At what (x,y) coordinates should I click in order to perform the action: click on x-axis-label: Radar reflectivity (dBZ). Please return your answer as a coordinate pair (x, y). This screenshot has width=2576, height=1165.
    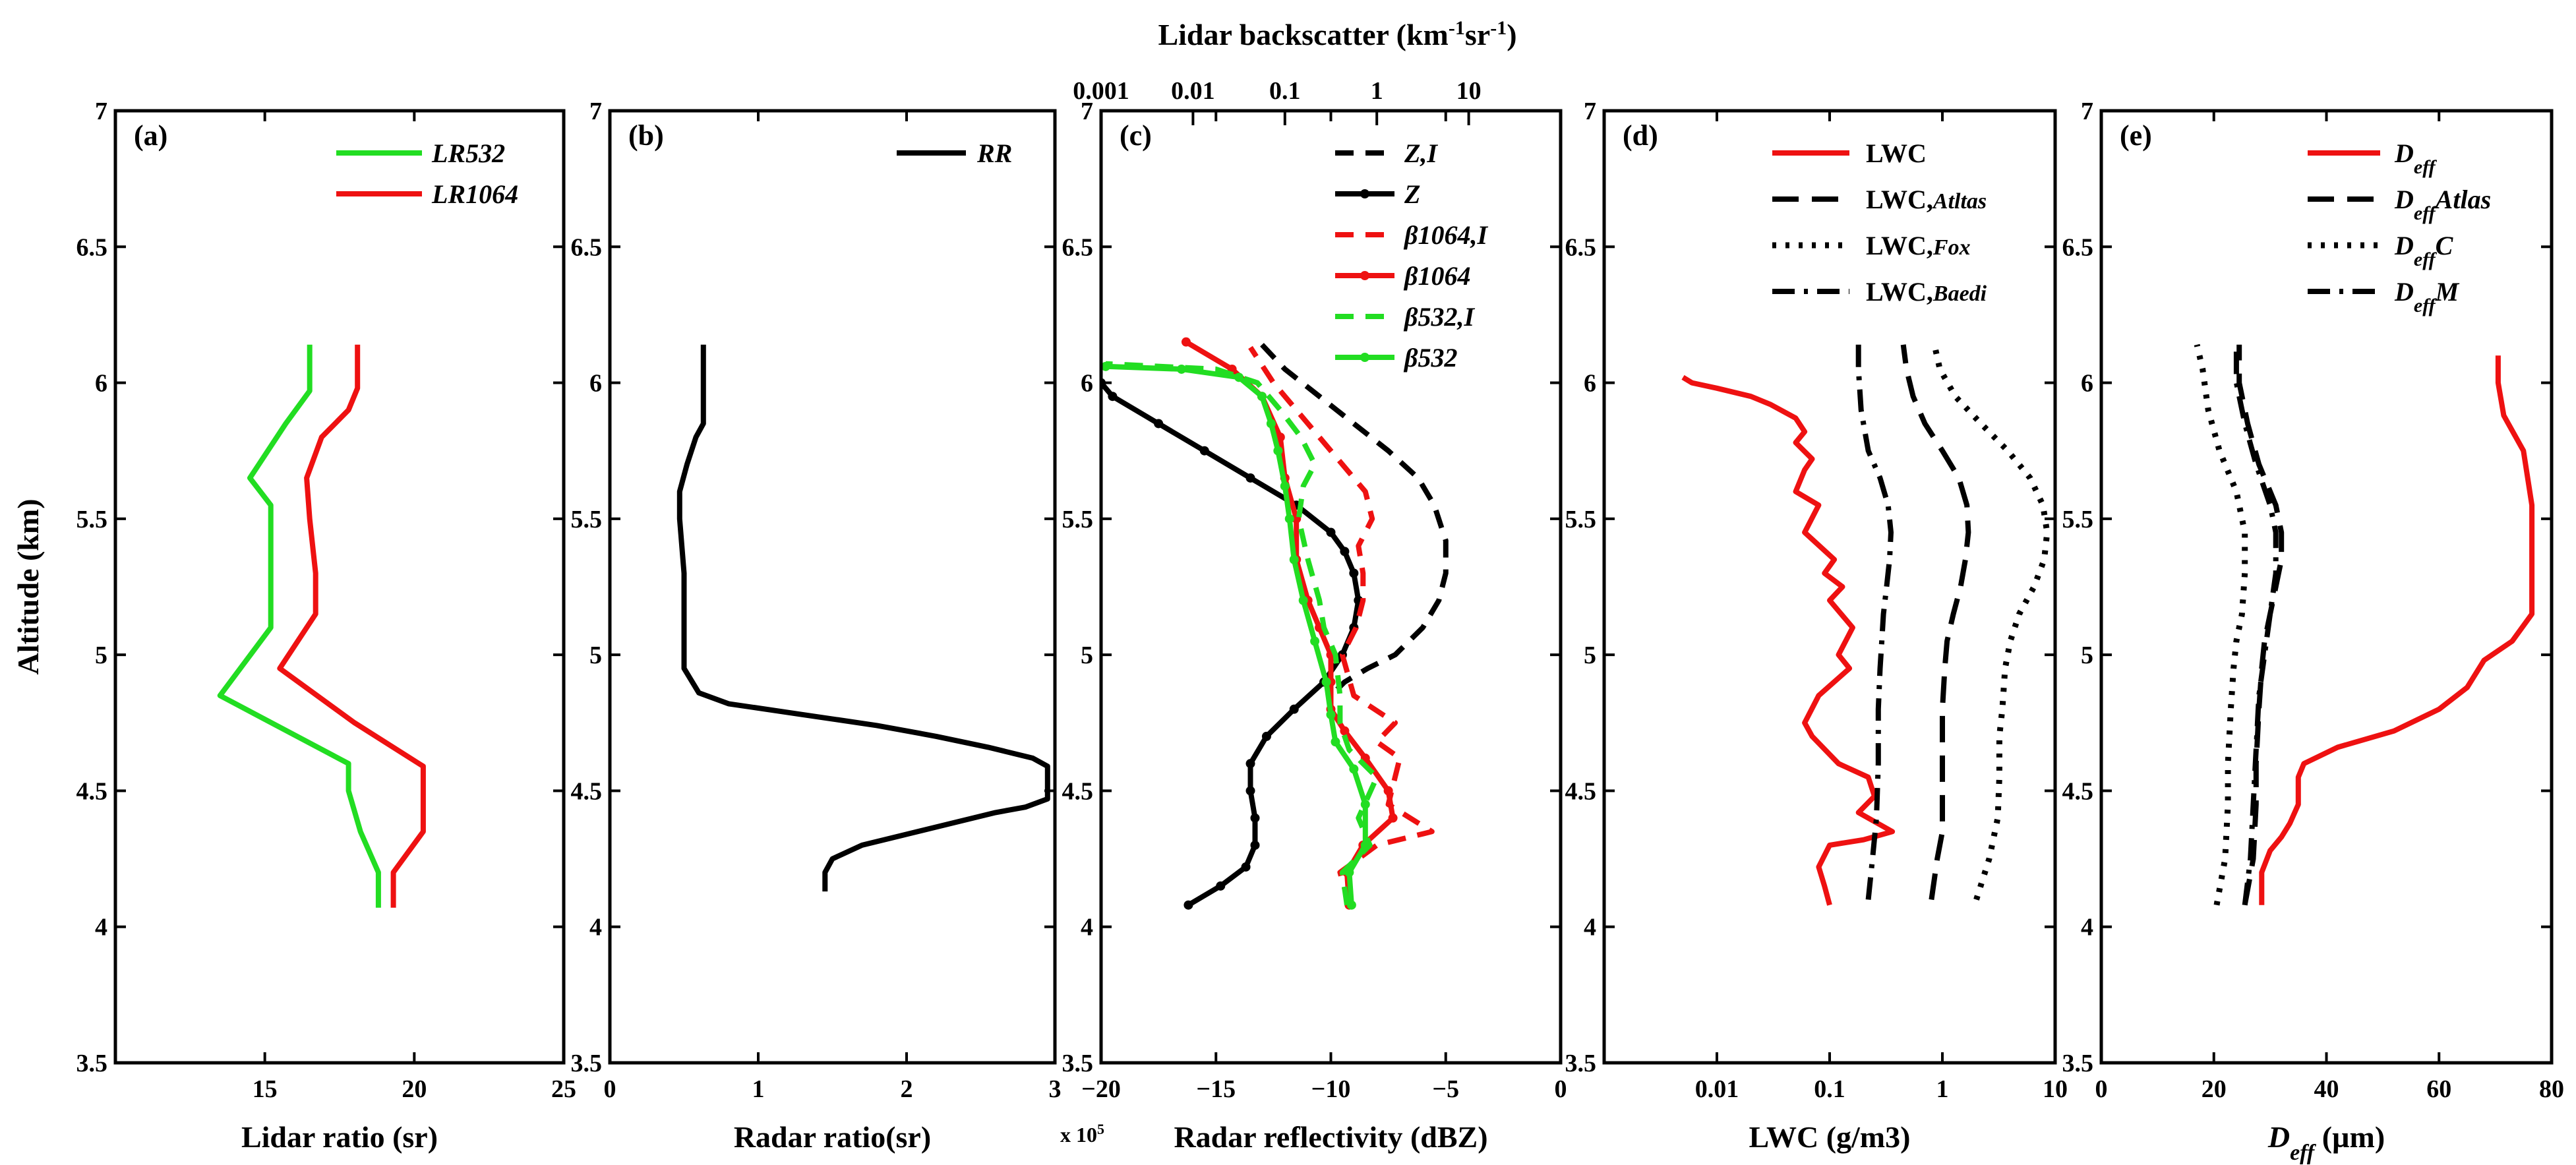
    Looking at the image, I should click on (1330, 1137).